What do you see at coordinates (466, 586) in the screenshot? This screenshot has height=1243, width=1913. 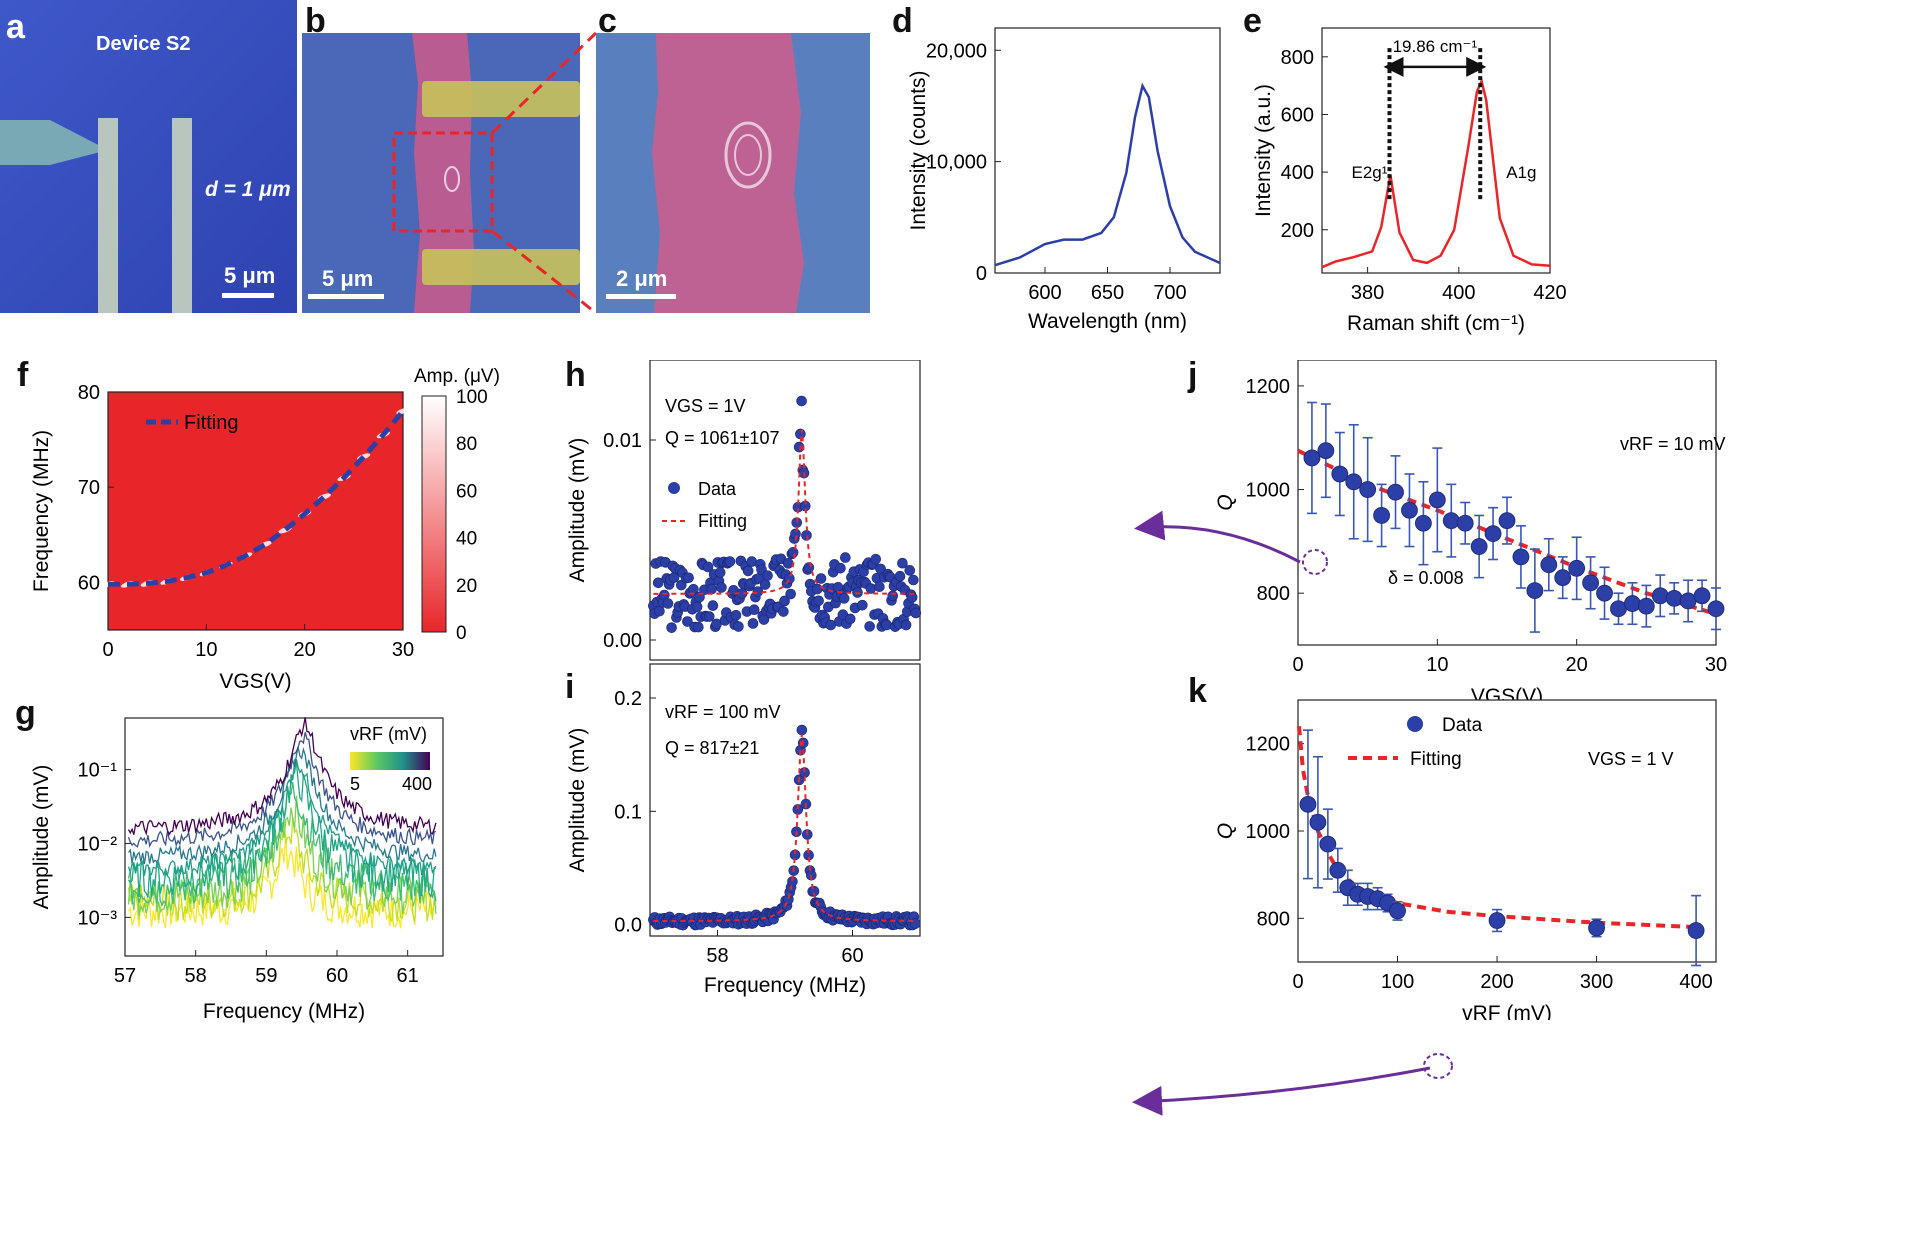 I see `colorbar-tick-label: 20` at bounding box center [466, 586].